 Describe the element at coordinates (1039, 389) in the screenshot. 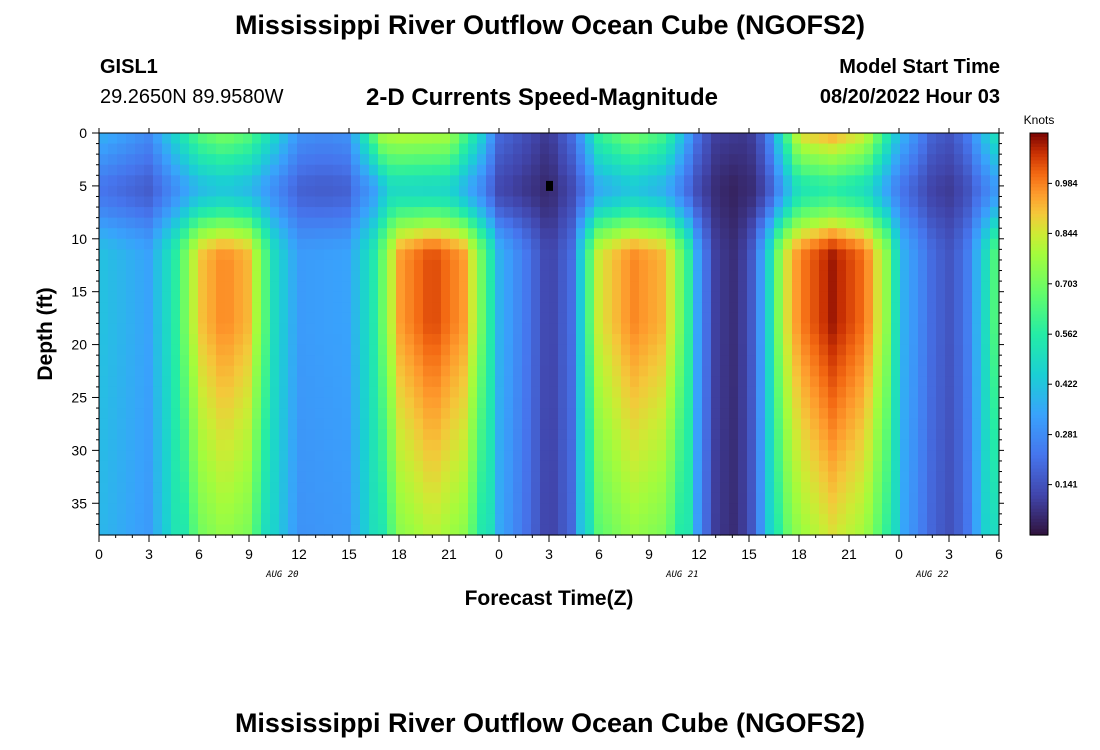

I see `colorbar-segment` at that location.